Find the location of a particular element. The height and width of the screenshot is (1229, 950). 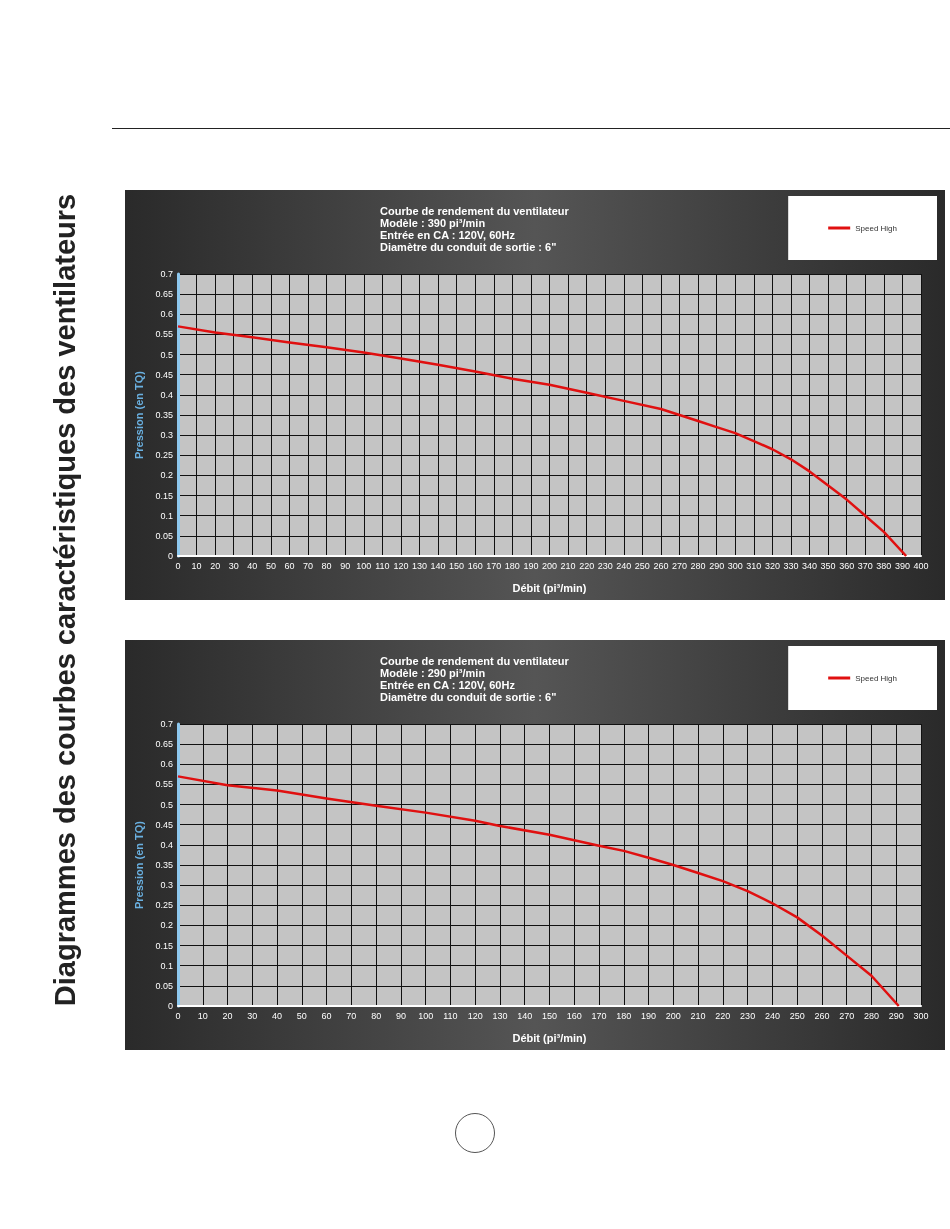

x-tick-label: 160 is located at coordinates (475, 565).